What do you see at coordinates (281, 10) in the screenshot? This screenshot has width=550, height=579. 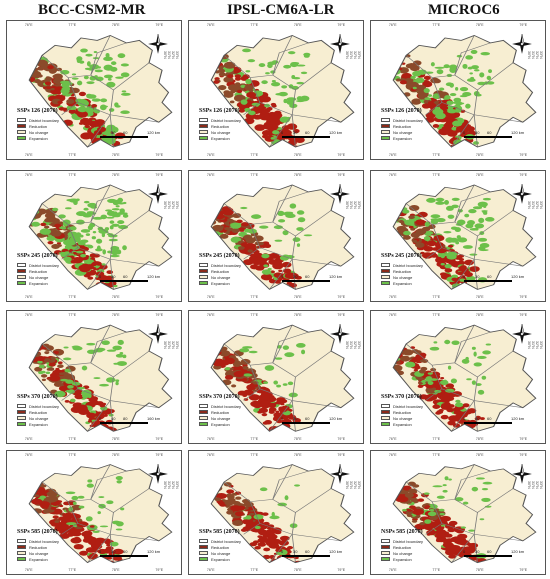 I see `column-title-1: IPSL-CM6A-LR` at bounding box center [281, 10].